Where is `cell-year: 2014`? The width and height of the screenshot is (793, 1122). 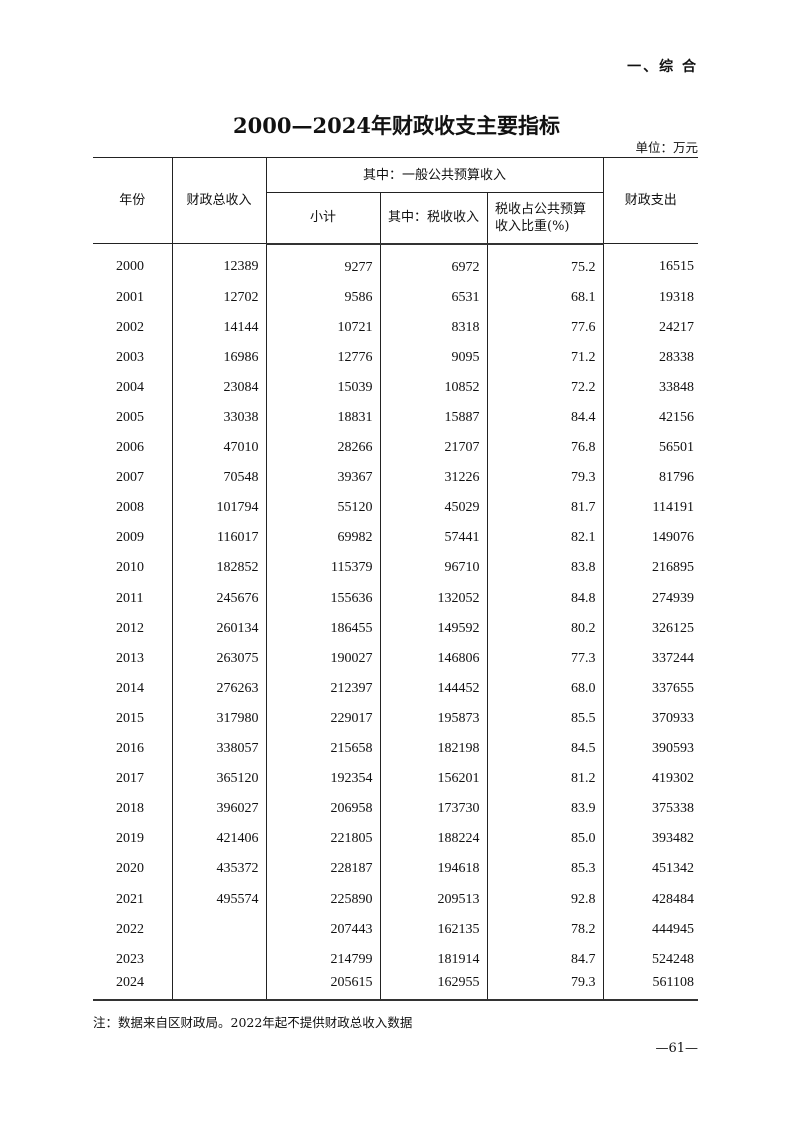
cell-year: 2014 is located at coordinates (133, 688).